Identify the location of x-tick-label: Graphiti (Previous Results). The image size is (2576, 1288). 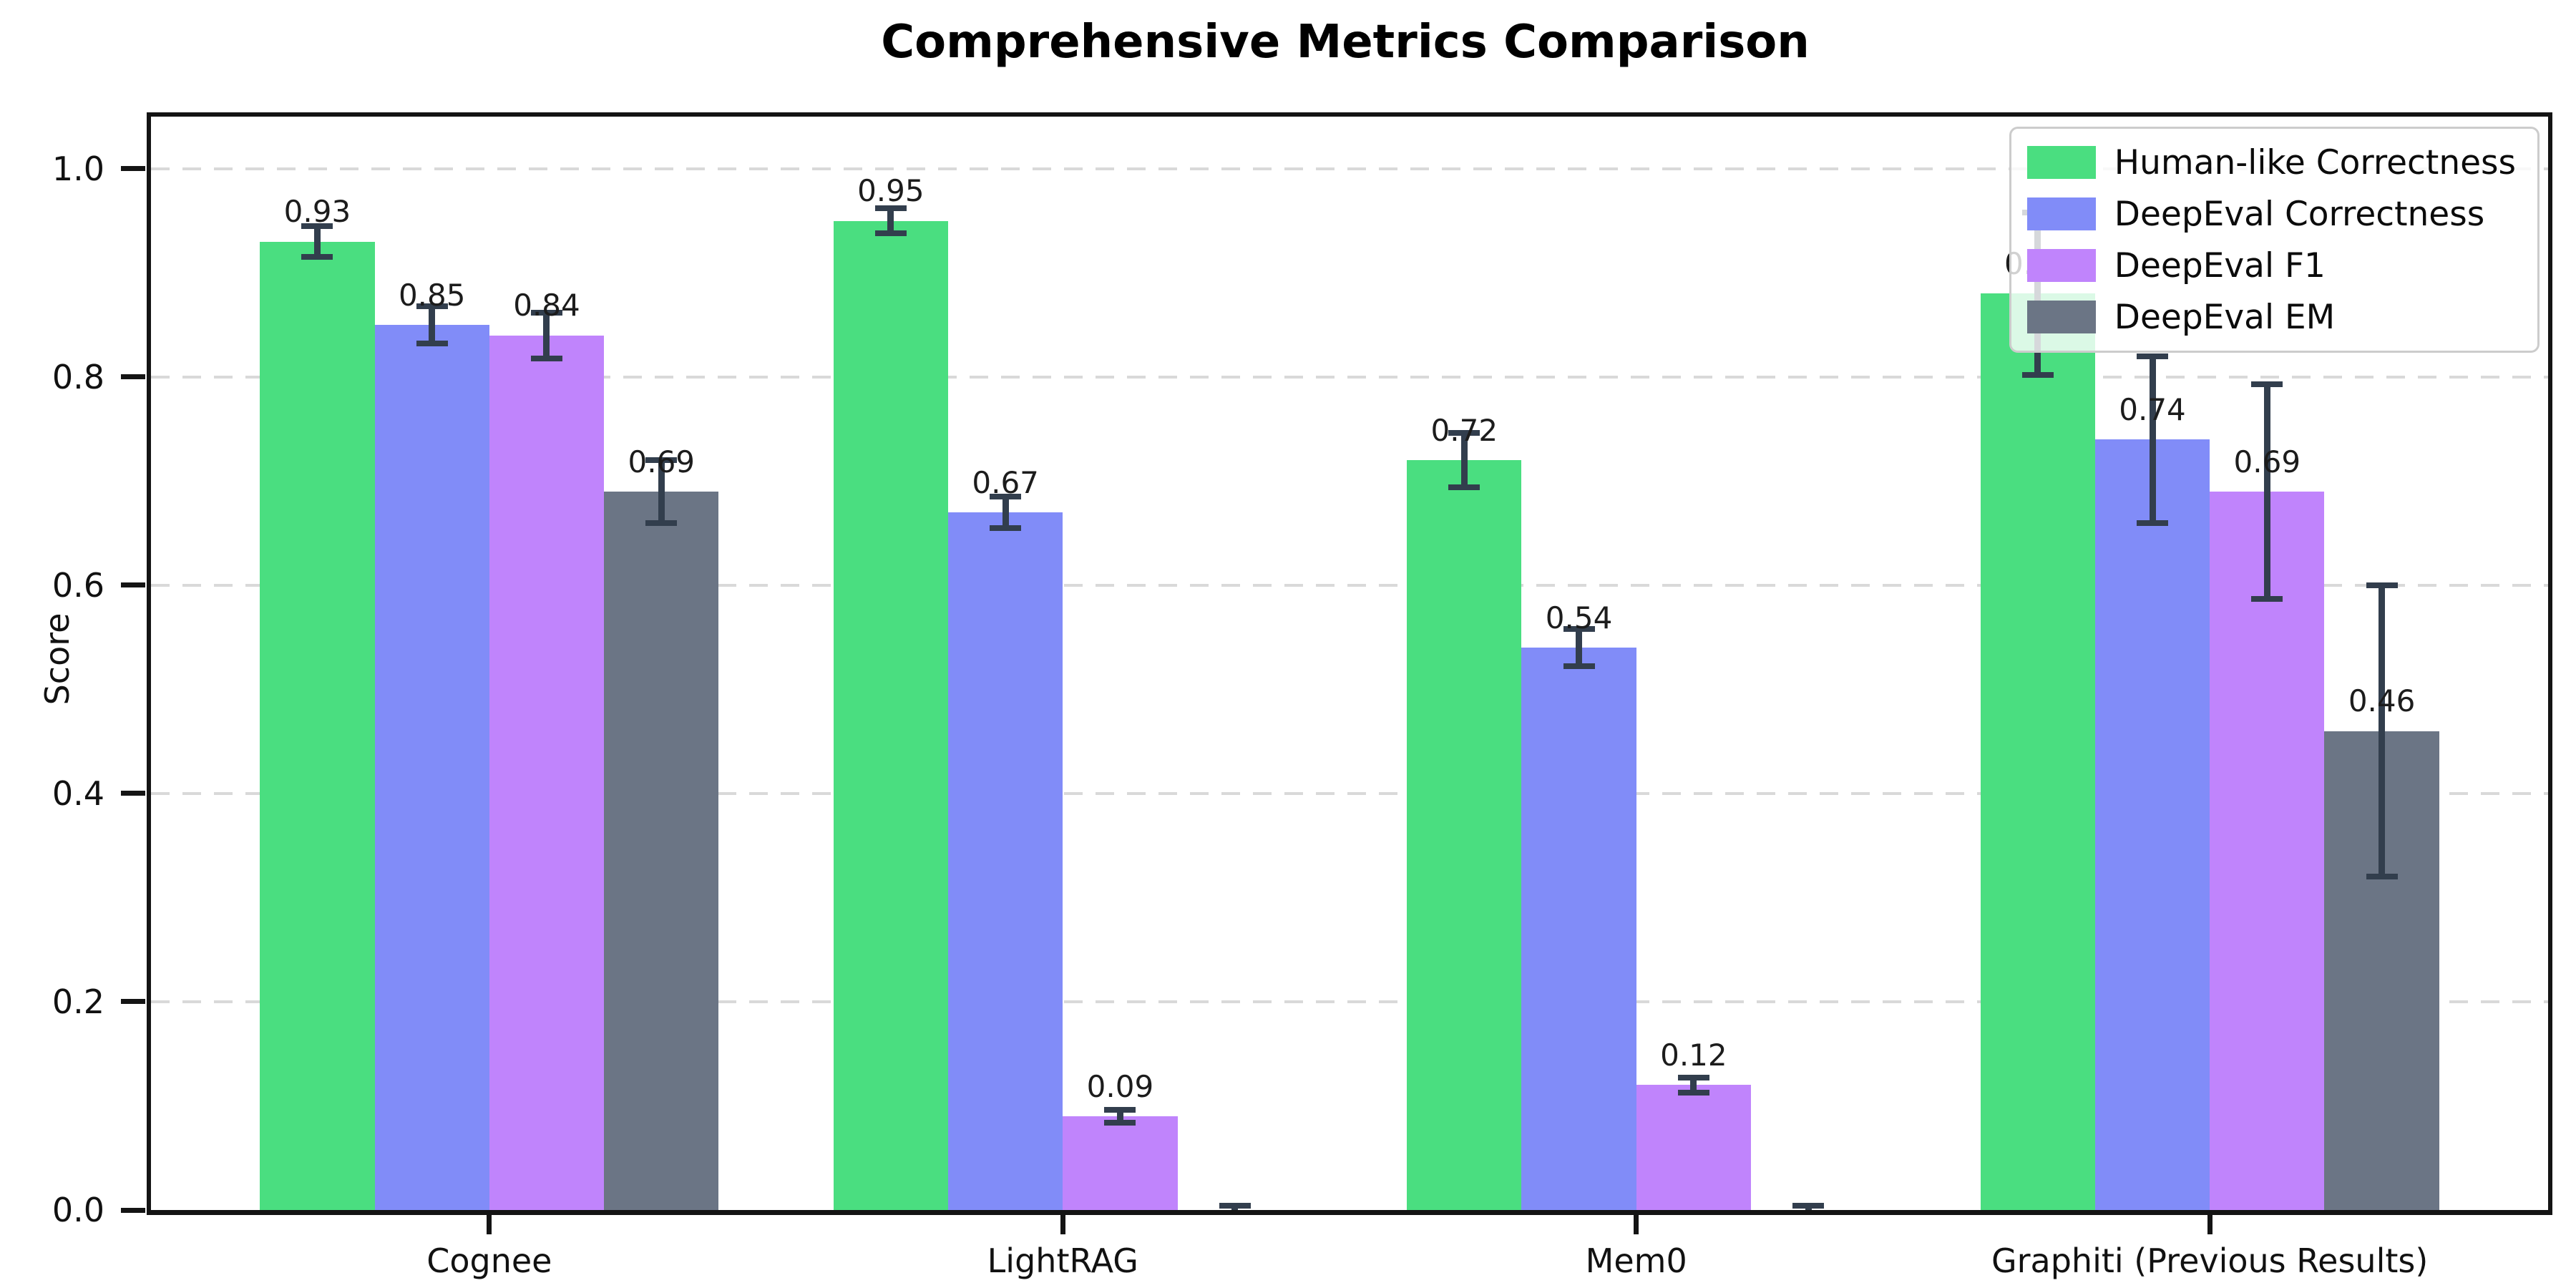
(2210, 1260).